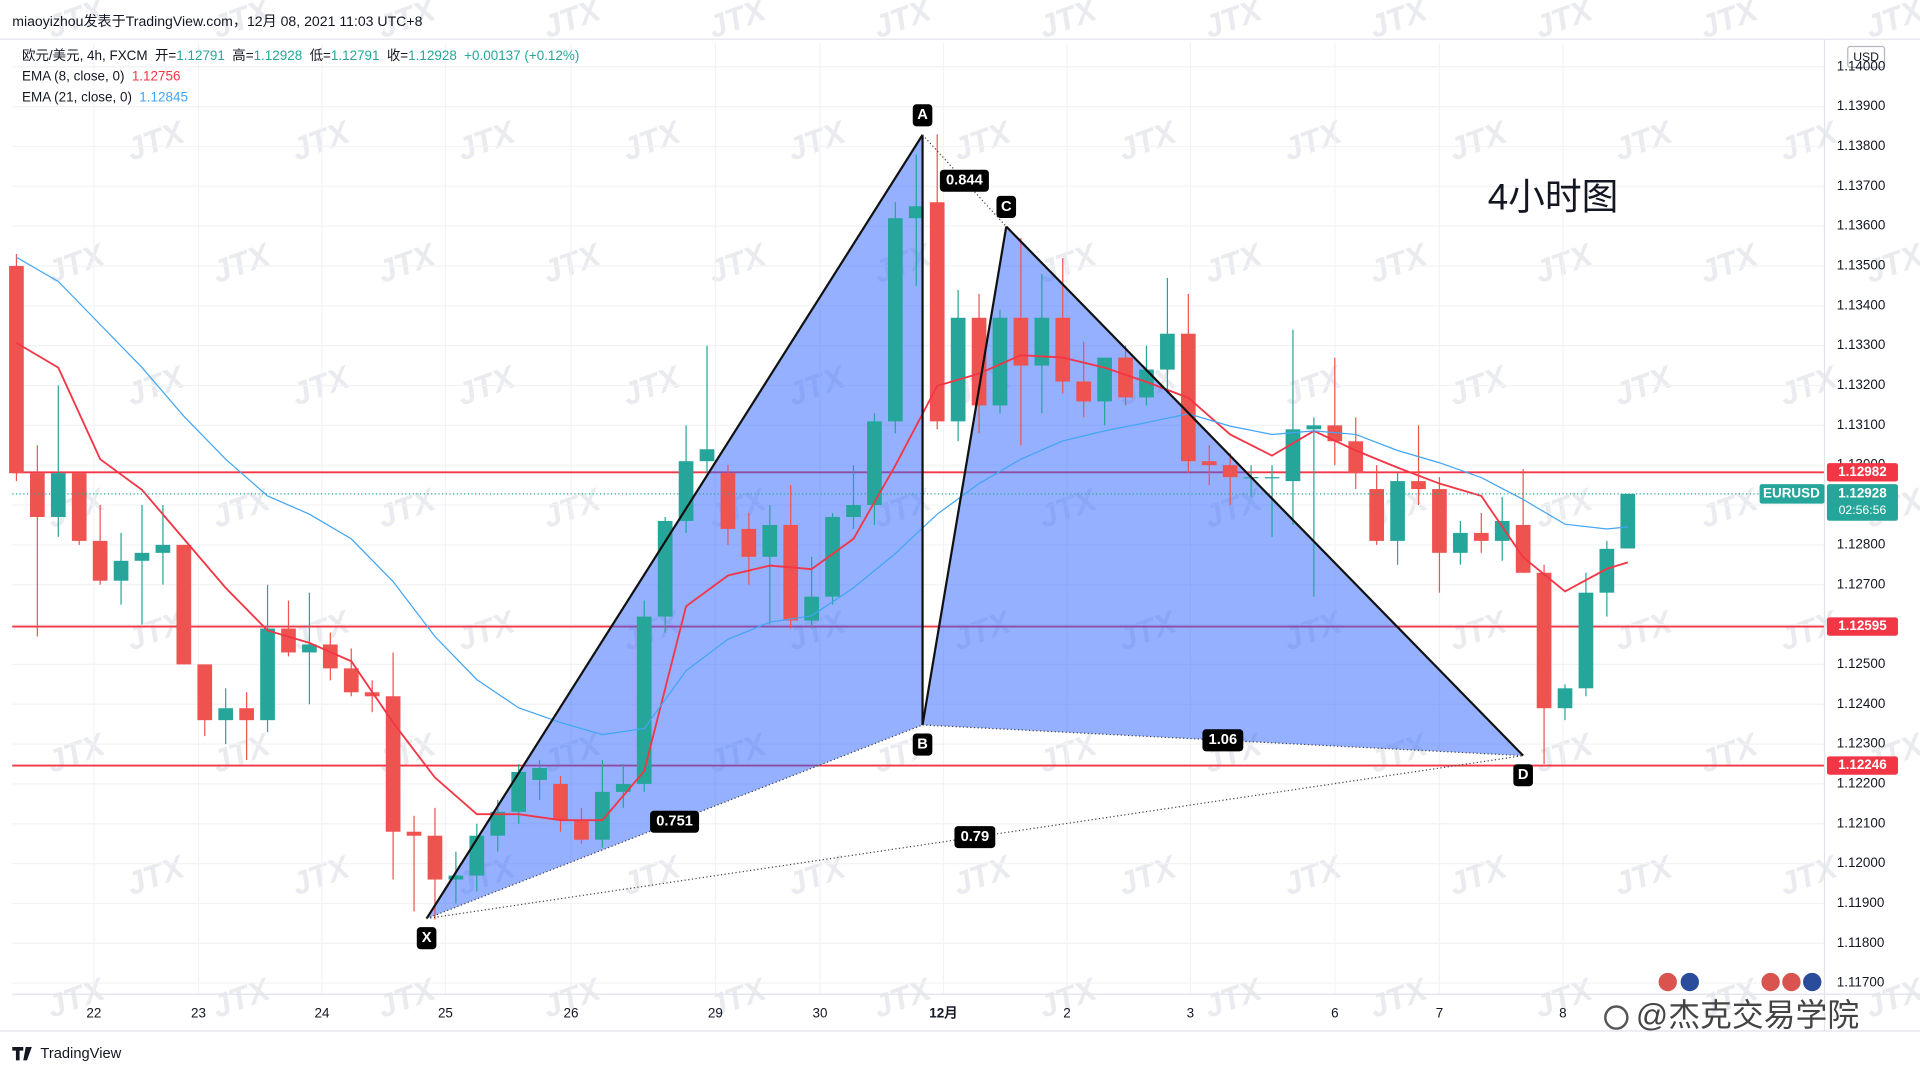  What do you see at coordinates (1791, 492) in the screenshot?
I see `symbol-label: EURUSD` at bounding box center [1791, 492].